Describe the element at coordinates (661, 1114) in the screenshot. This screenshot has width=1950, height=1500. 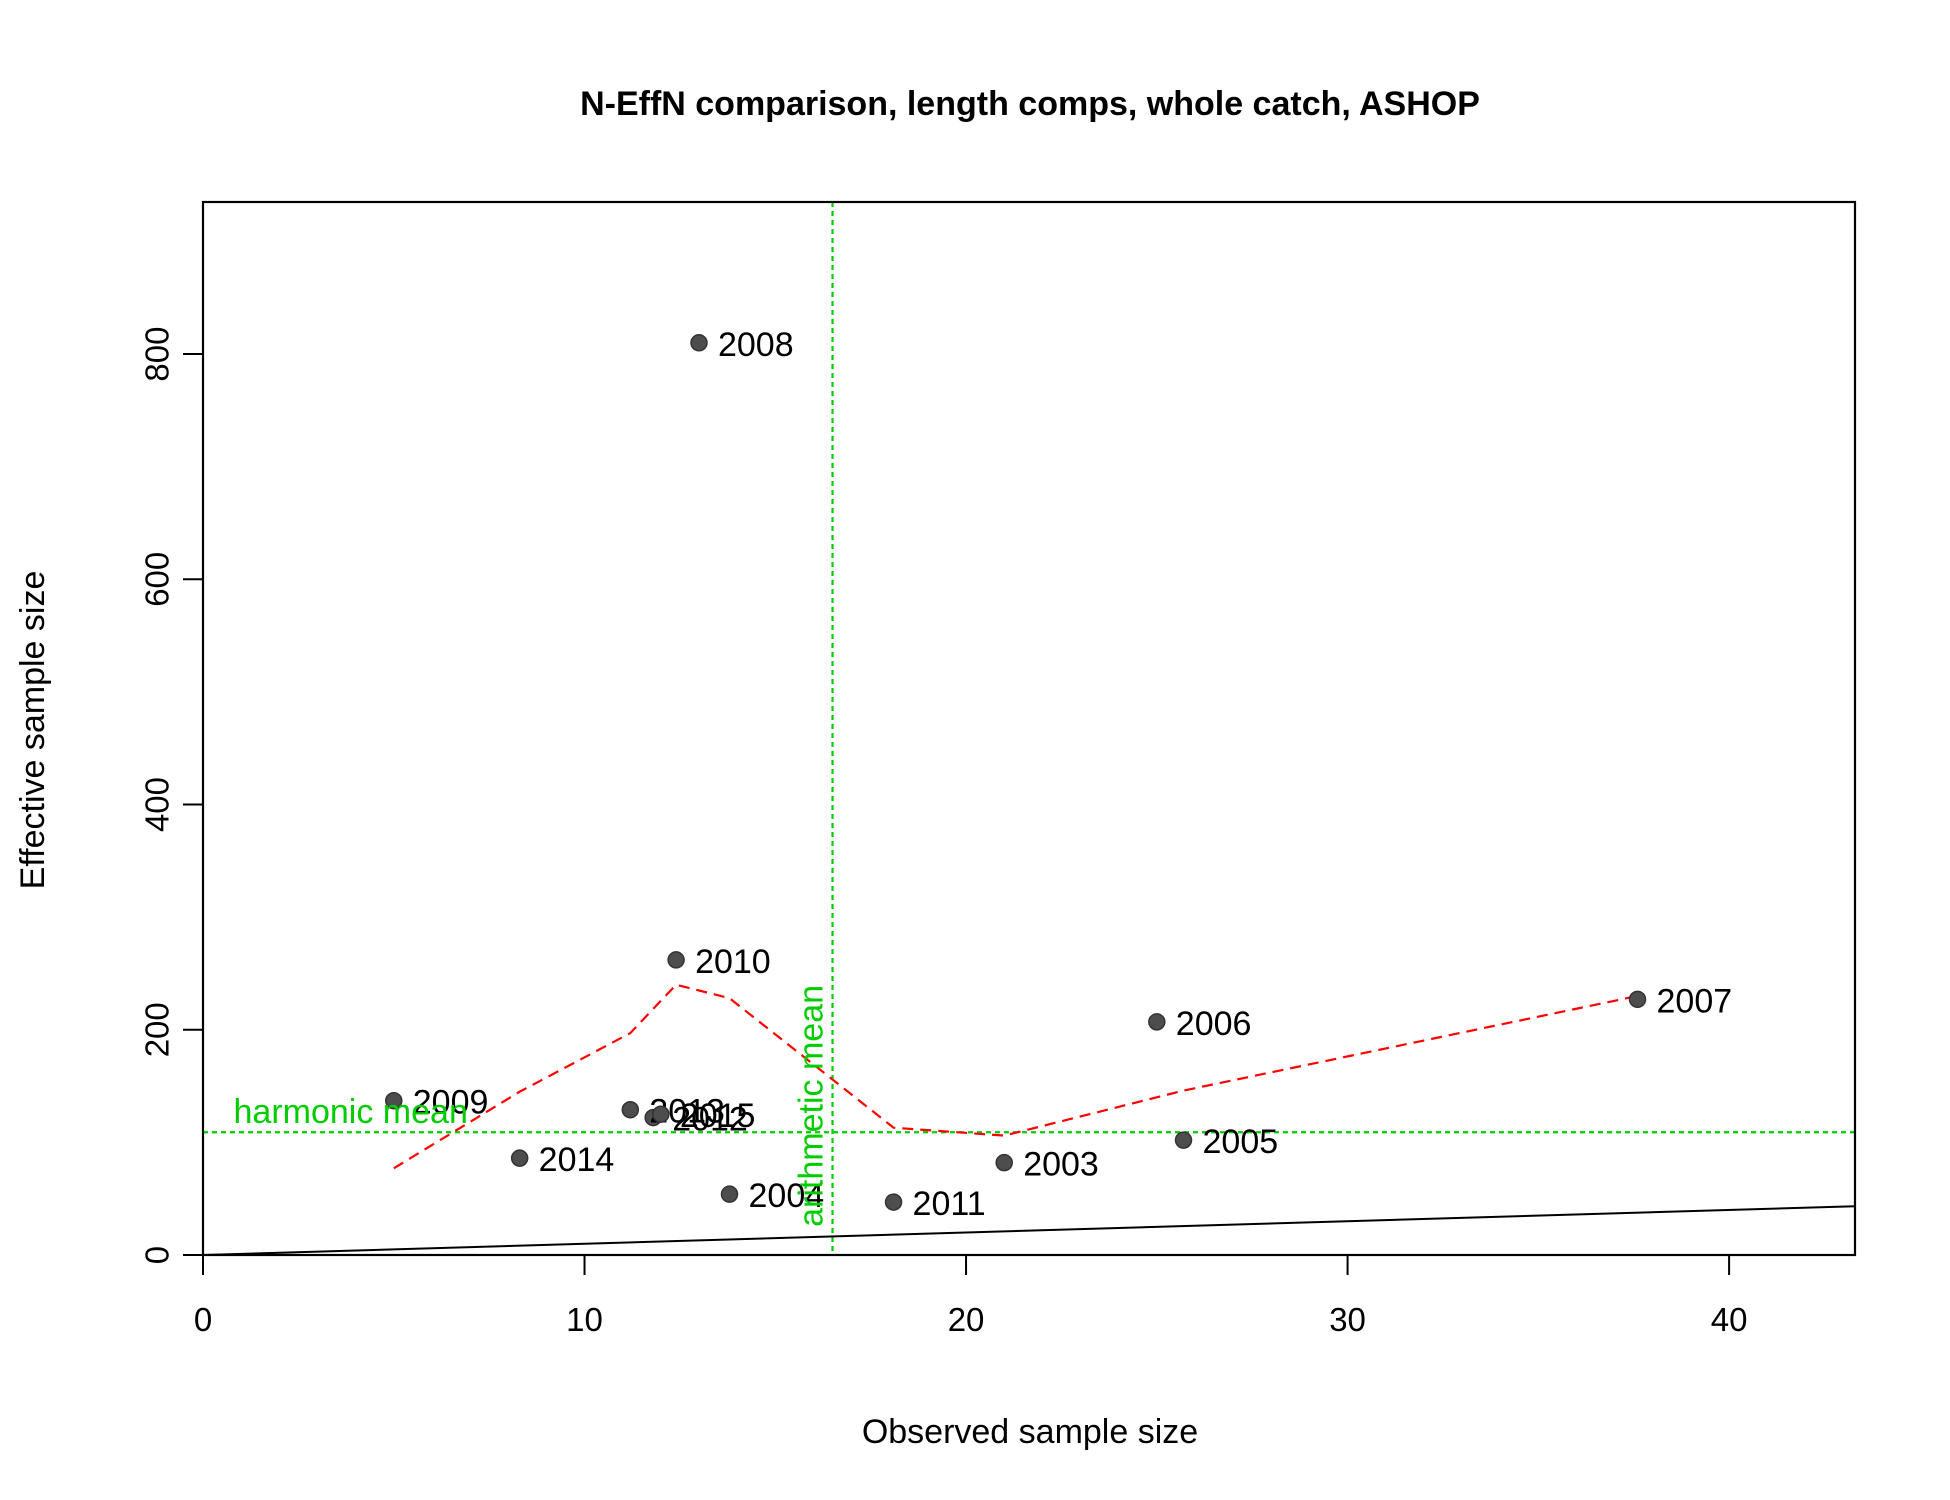
I see `data-point-2015` at that location.